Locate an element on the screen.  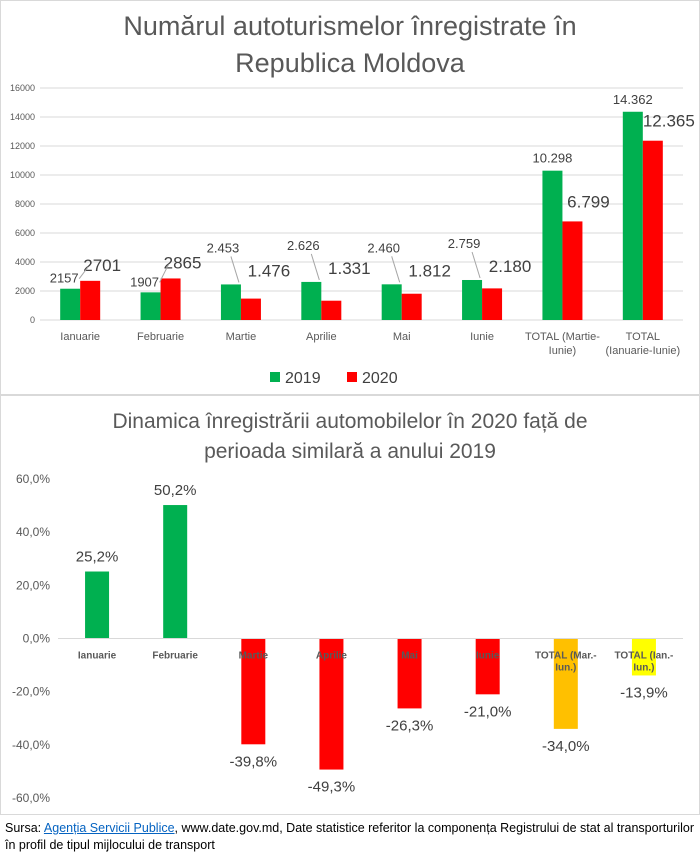
data-label: 2157 is located at coordinates (64, 278).